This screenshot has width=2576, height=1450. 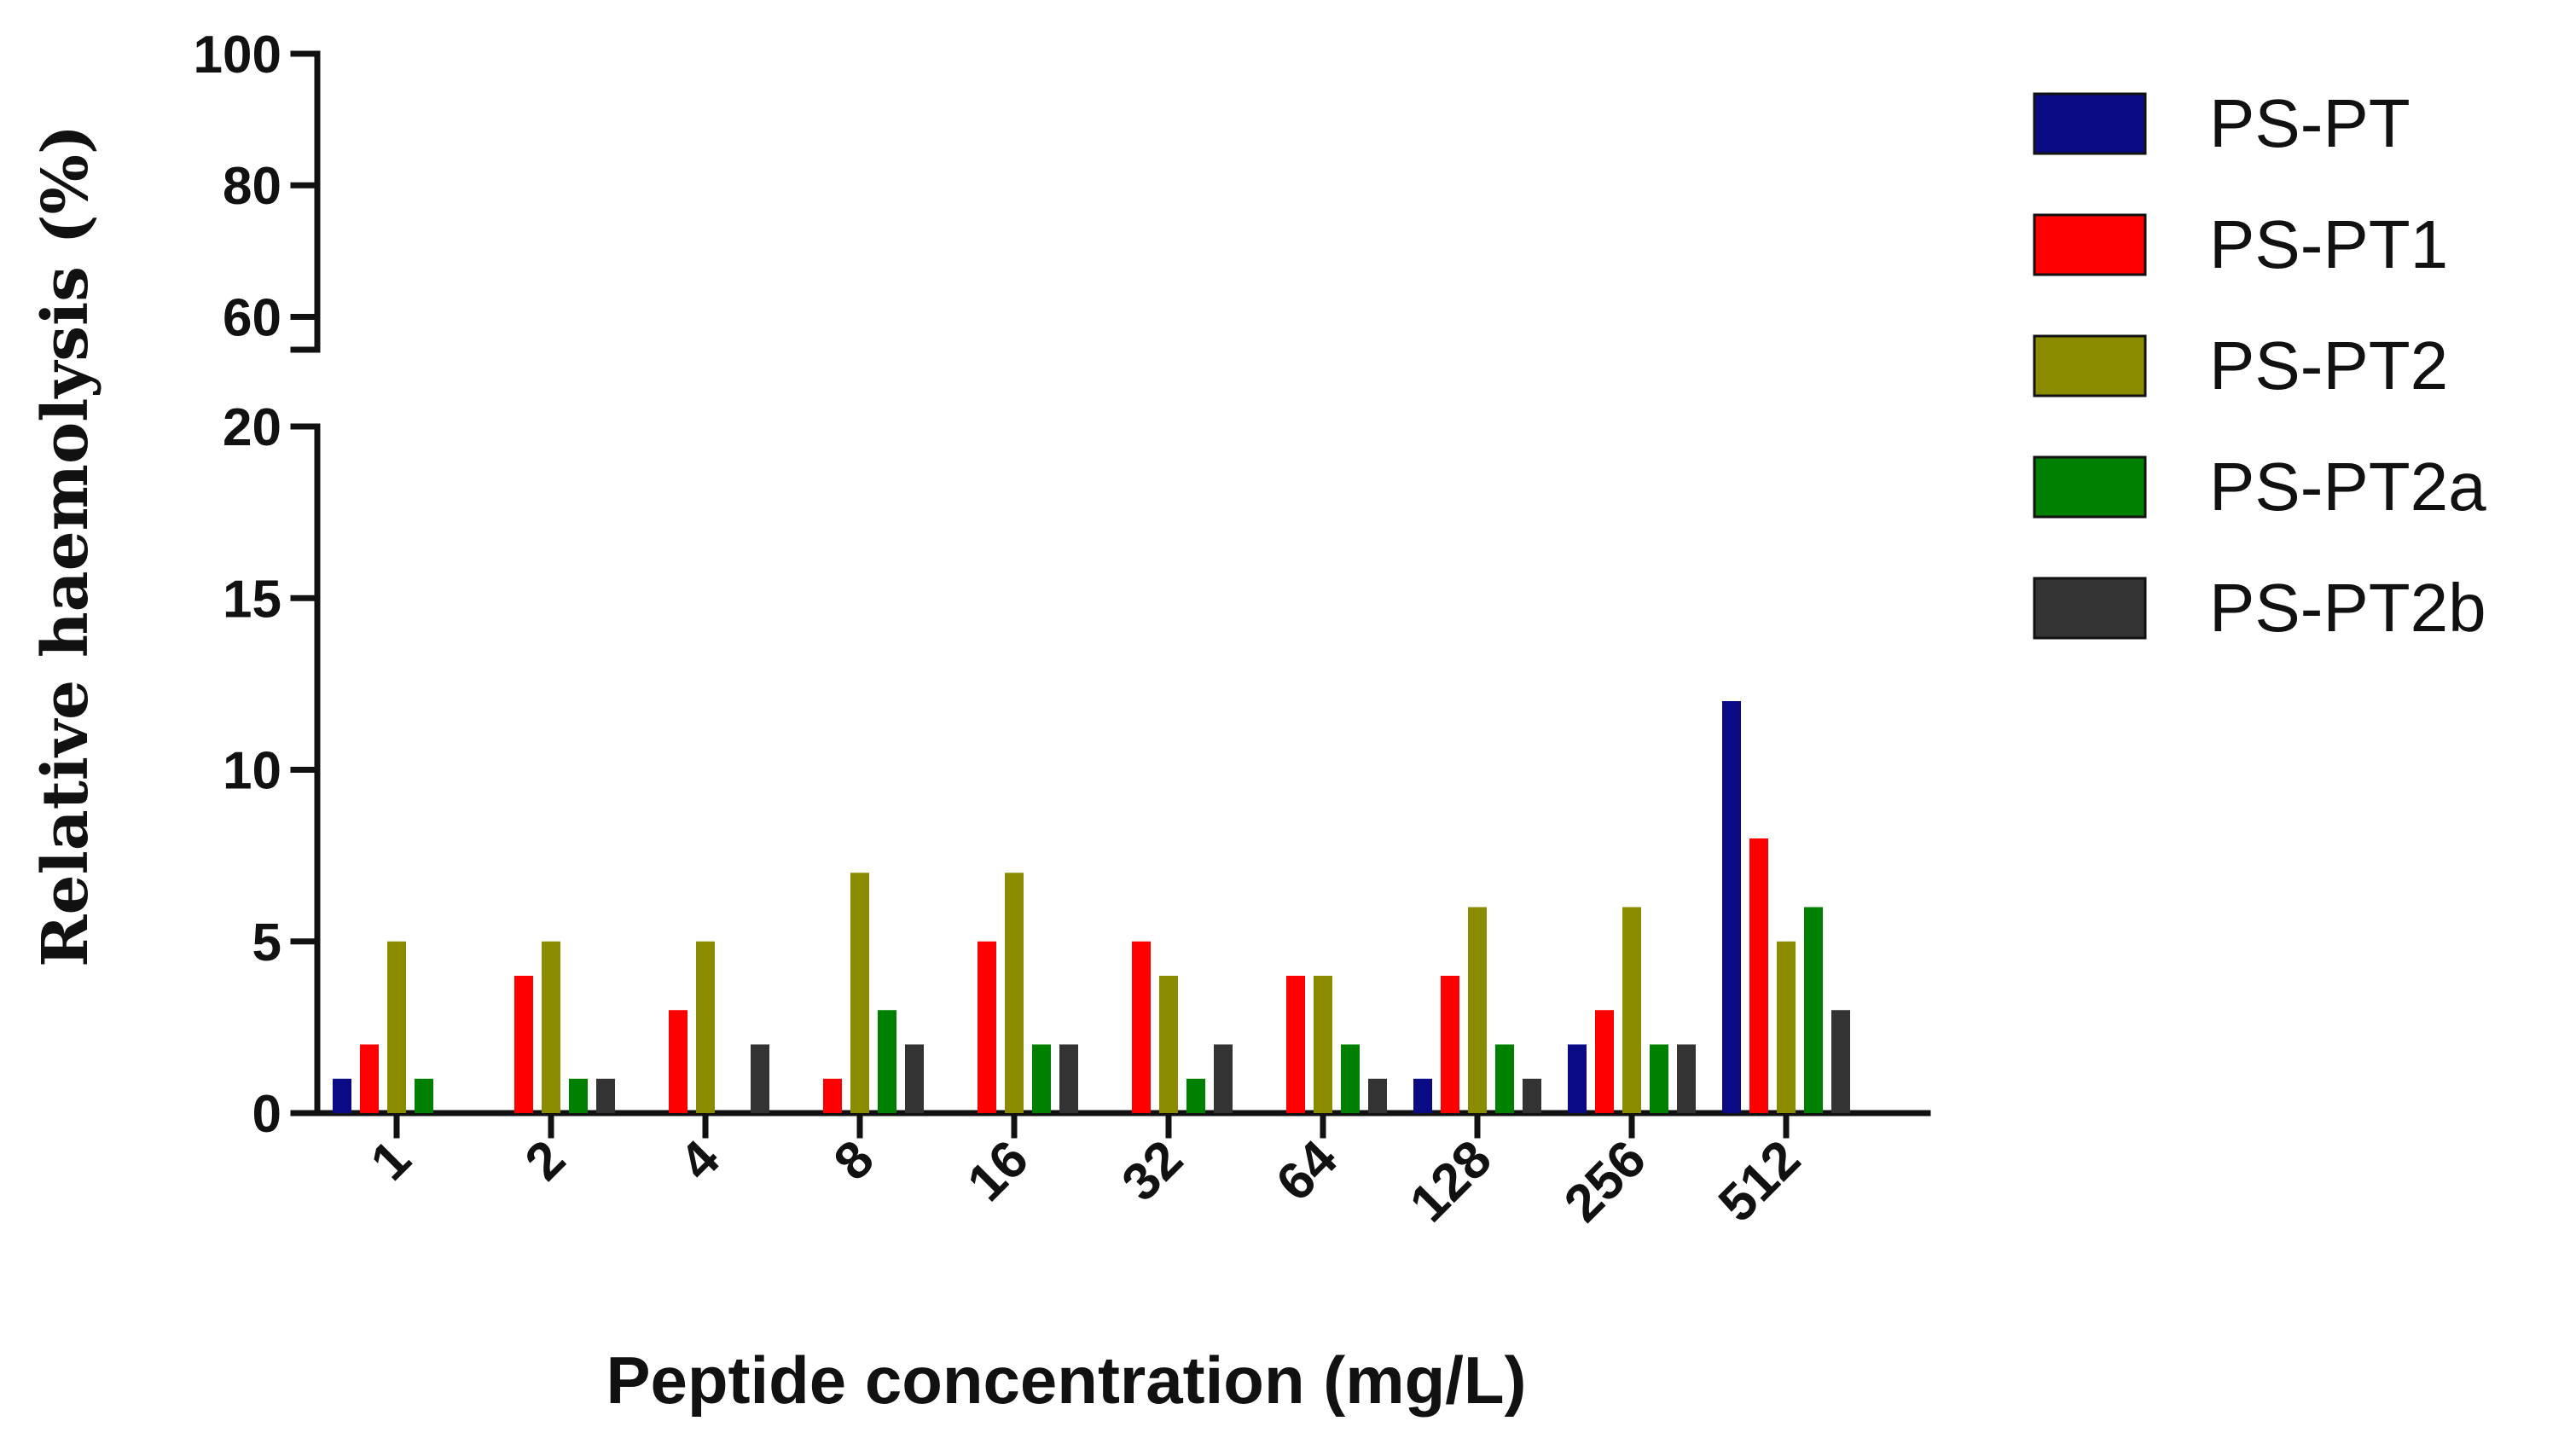 What do you see at coordinates (2310, 123) in the screenshot?
I see `legend-label-ps-pt: PS-PT` at bounding box center [2310, 123].